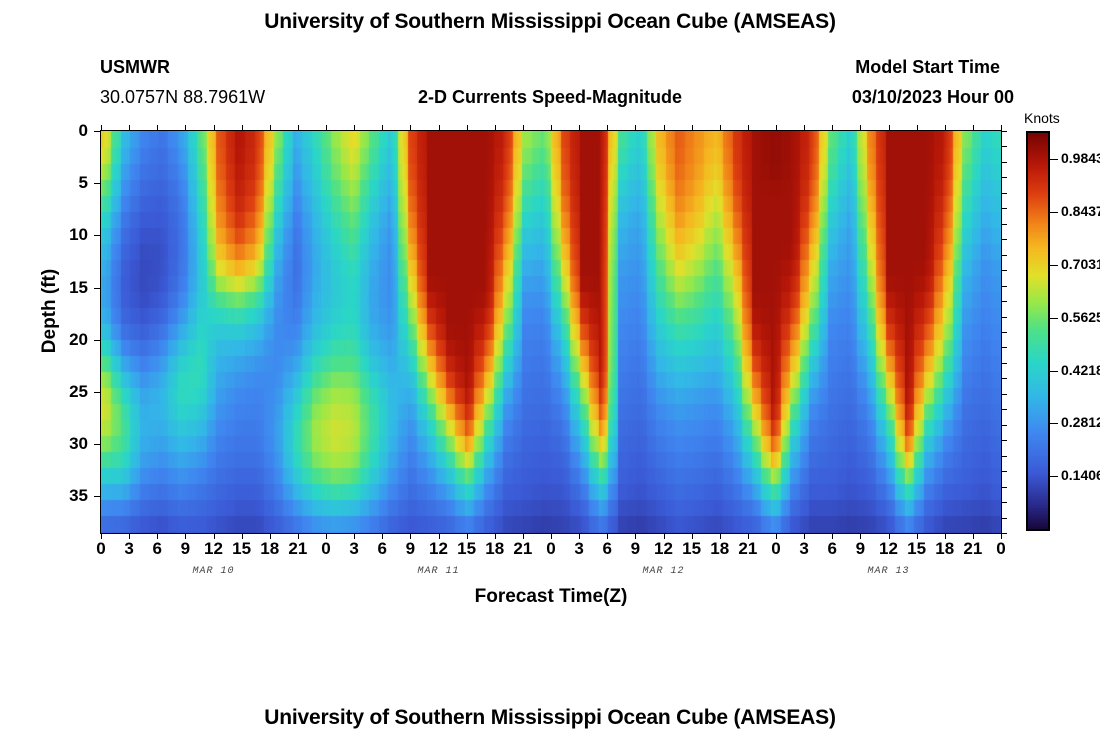  What do you see at coordinates (78, 235) in the screenshot?
I see `y-axis-tick-label: 10` at bounding box center [78, 235].